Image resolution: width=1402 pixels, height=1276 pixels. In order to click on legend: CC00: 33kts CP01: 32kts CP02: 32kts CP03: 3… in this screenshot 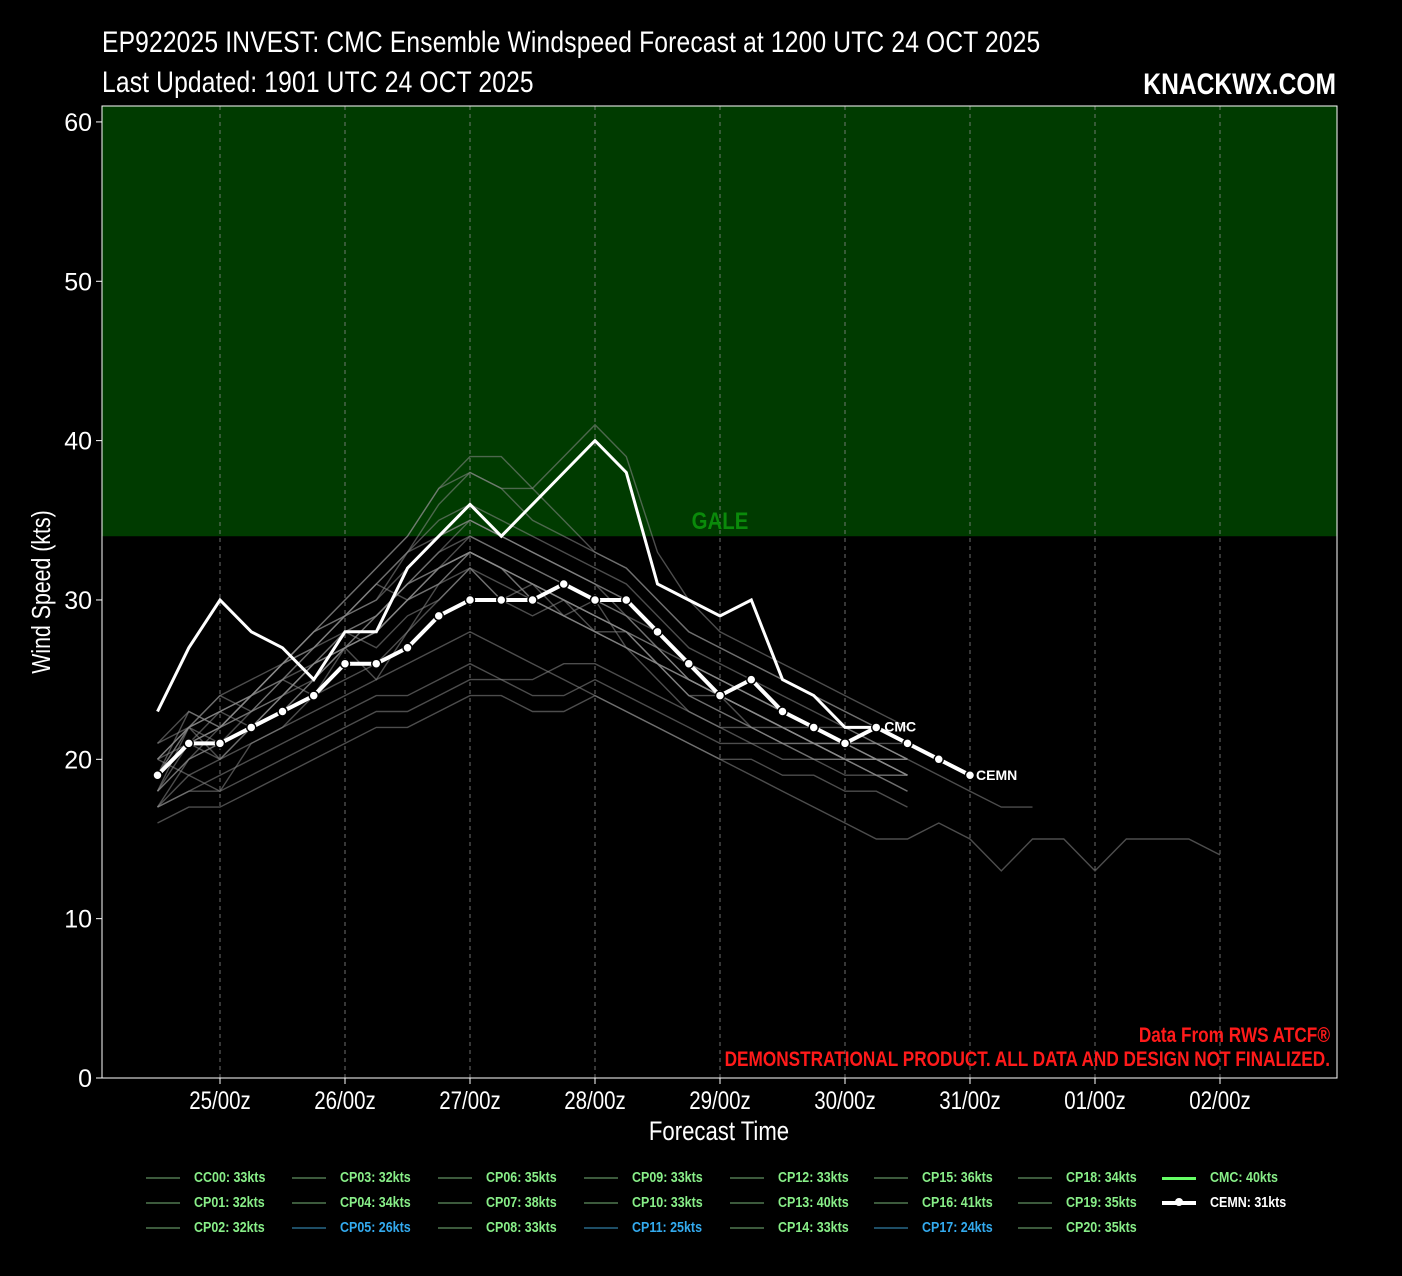, I will do `click(740, 1206)`.